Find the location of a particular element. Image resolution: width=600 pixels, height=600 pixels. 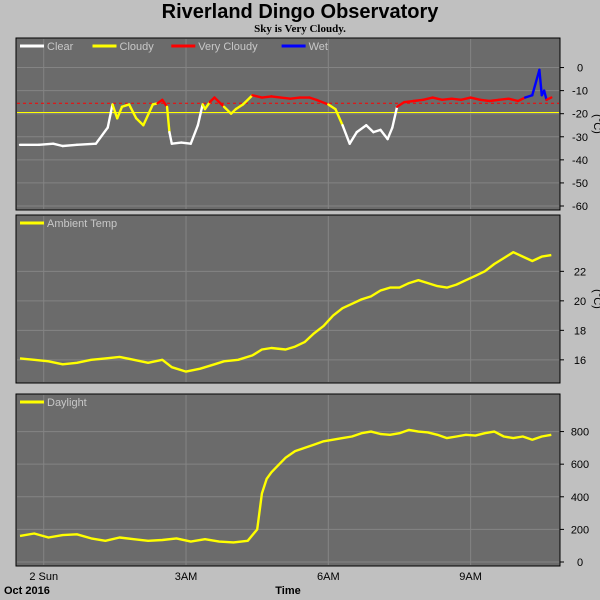

x-axis: 2 Sun 3AM 6AM 9AM is located at coordinates (255, 577).